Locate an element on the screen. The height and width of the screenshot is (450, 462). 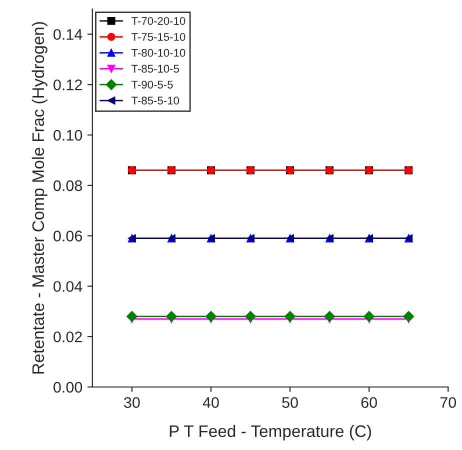
y-axis-title: Retentate - Master Comp Mole Frac (Hydrogen) is located at coordinates (40, 198).